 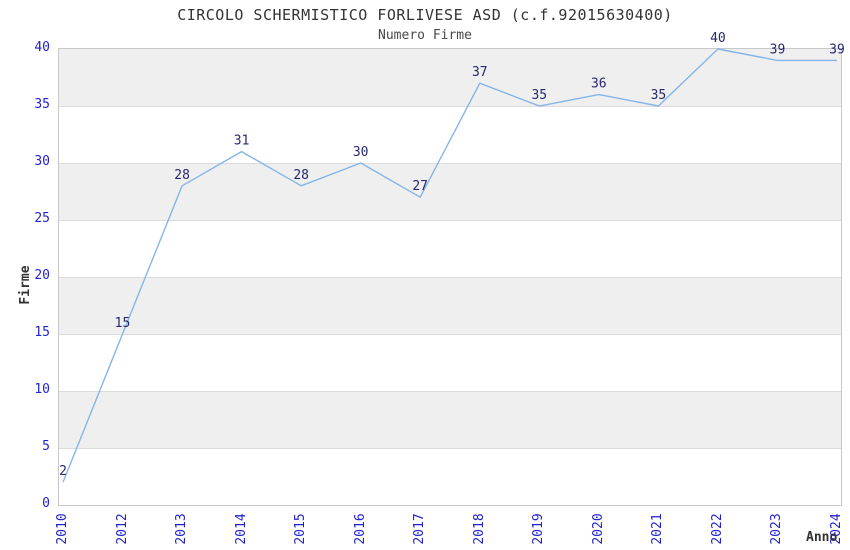 What do you see at coordinates (598, 529) in the screenshot?
I see `x-tick-label: 2020` at bounding box center [598, 529].